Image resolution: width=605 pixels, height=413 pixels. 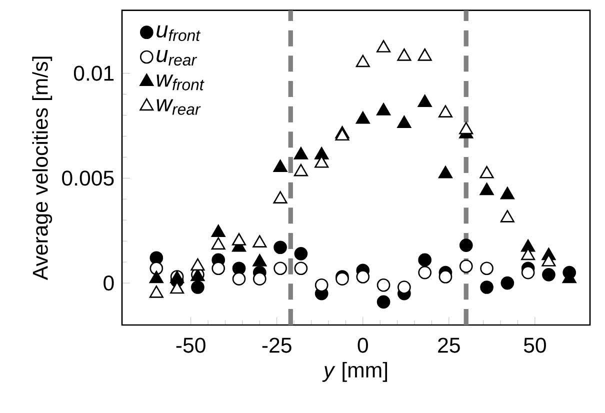 What do you see at coordinates (177, 58) in the screenshot?
I see `legend-label: u$_{rear}$` at bounding box center [177, 58].